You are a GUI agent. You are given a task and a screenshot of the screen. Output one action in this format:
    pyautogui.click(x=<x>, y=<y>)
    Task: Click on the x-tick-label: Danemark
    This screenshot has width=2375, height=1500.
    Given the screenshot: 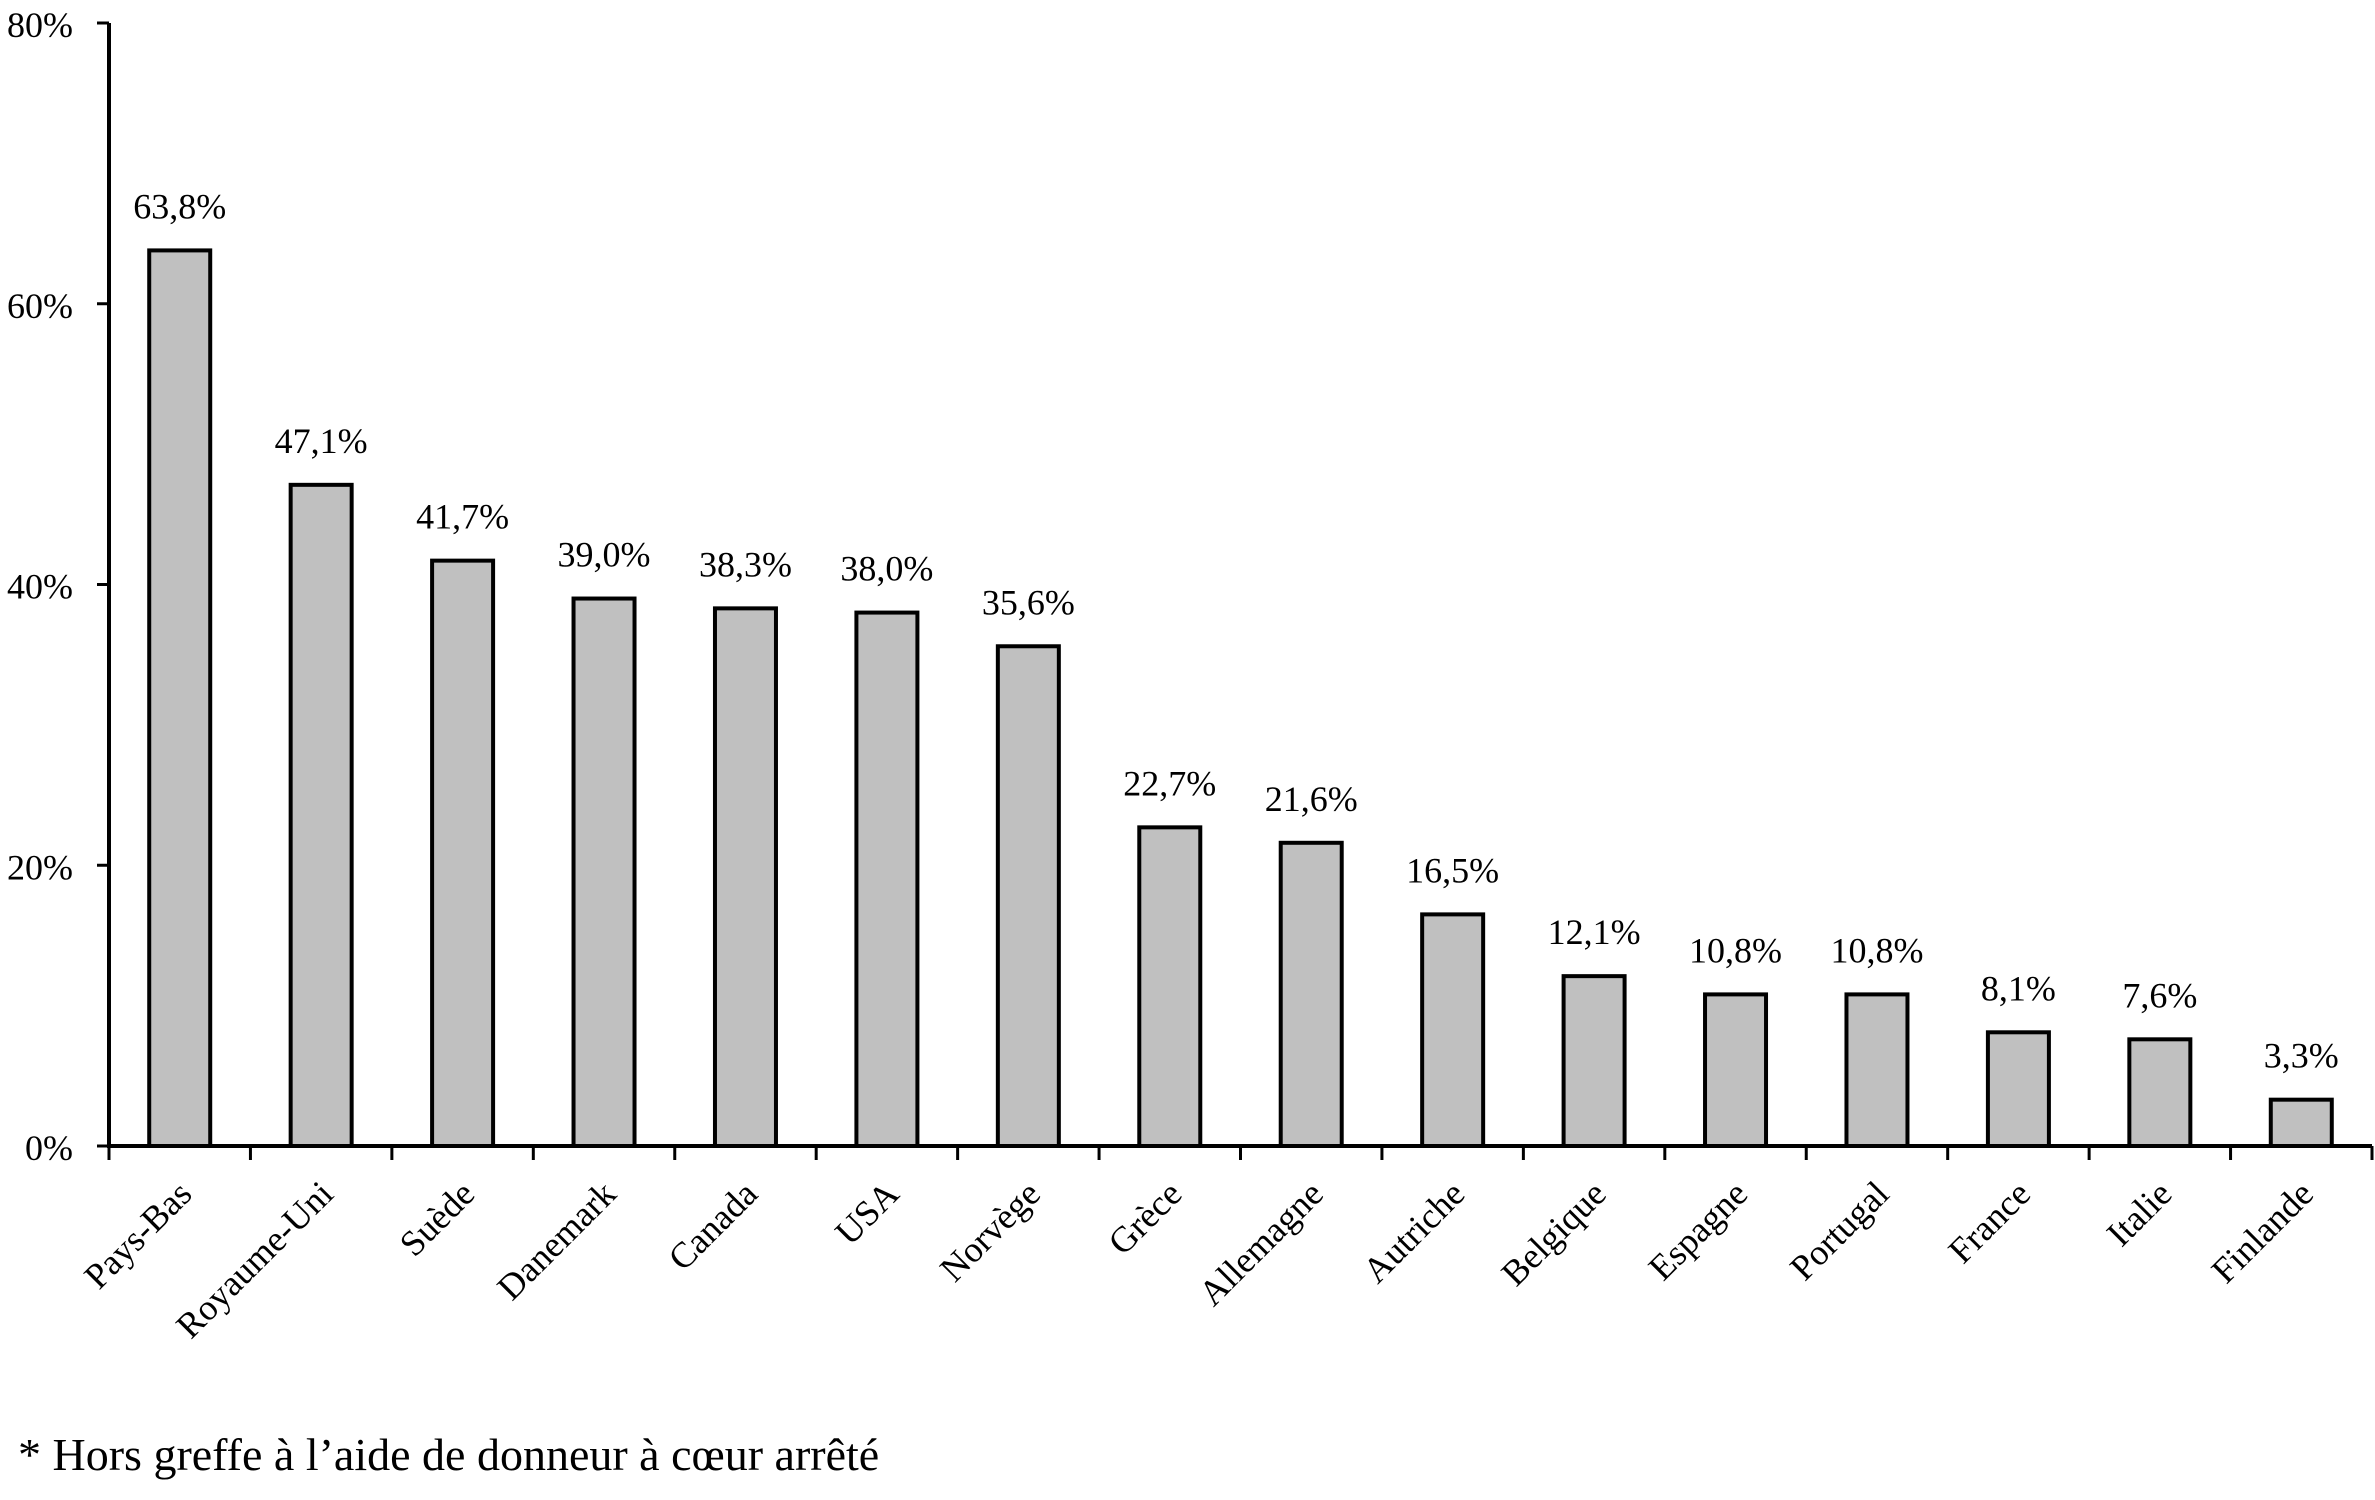 What is the action you would take?
    pyautogui.click(x=556, y=1240)
    